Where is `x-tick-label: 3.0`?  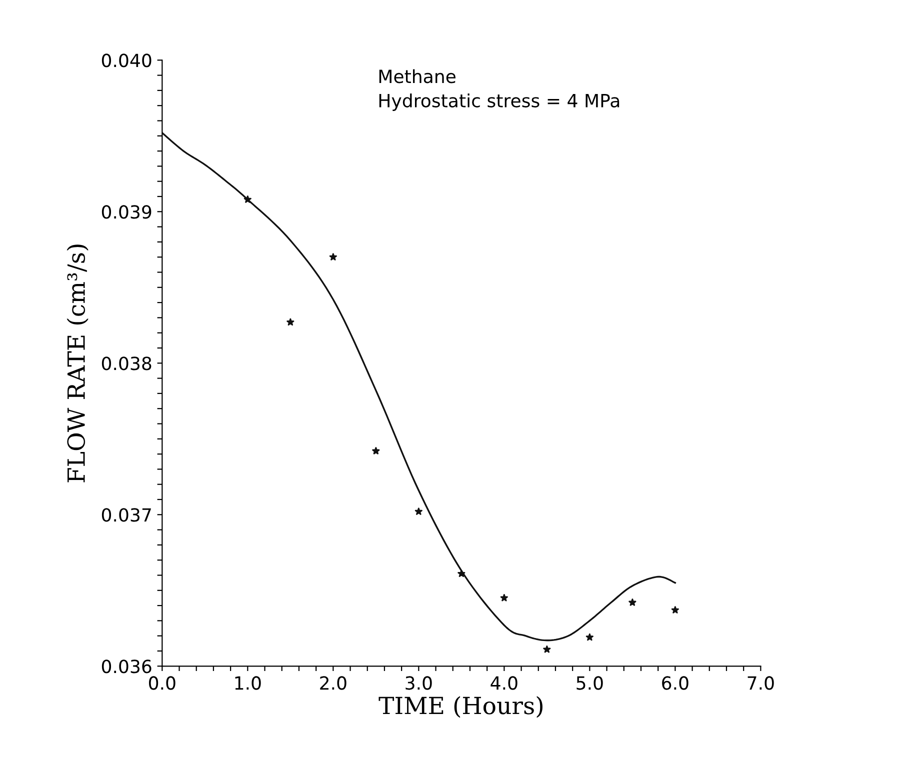 x-tick-label: 3.0 is located at coordinates (419, 683).